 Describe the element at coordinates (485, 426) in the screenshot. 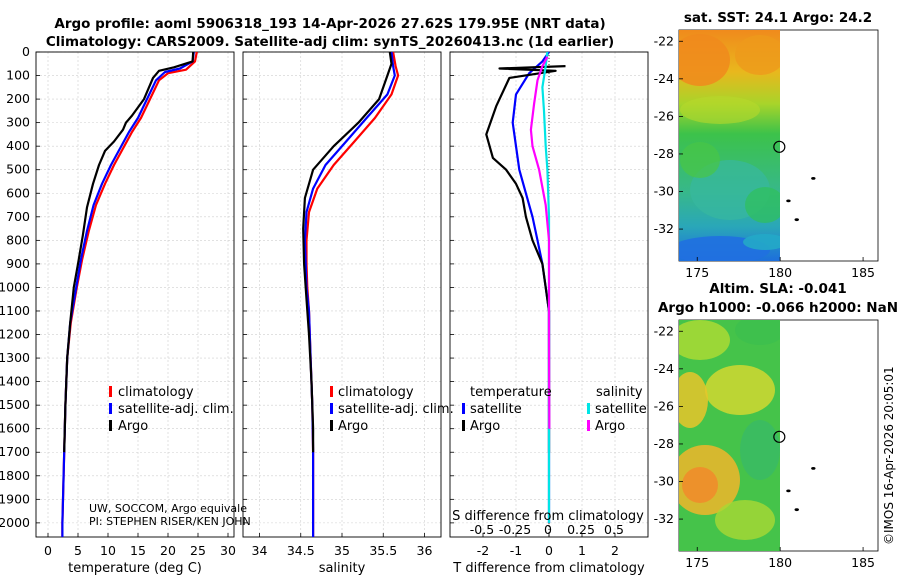

I see `legend3-t-argo: Argo` at that location.